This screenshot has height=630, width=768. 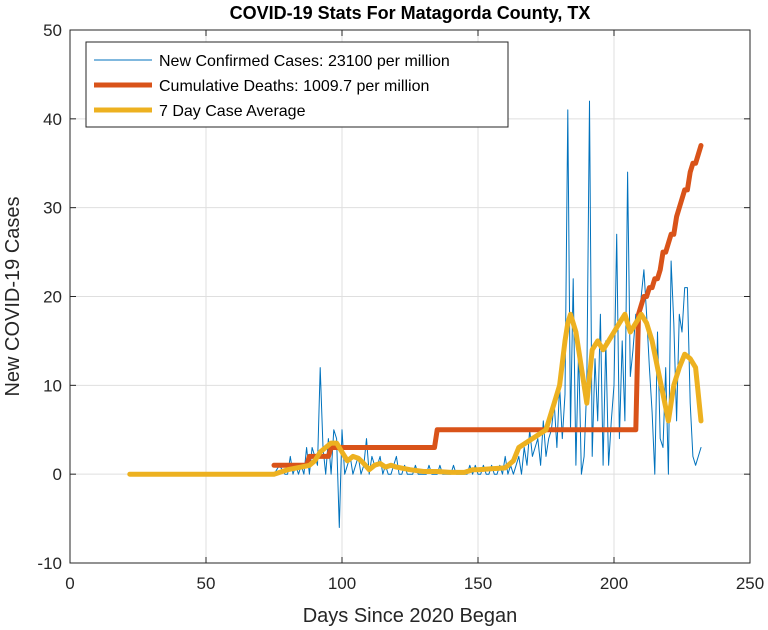 I want to click on x-tick-label: 0, so click(x=69, y=583).